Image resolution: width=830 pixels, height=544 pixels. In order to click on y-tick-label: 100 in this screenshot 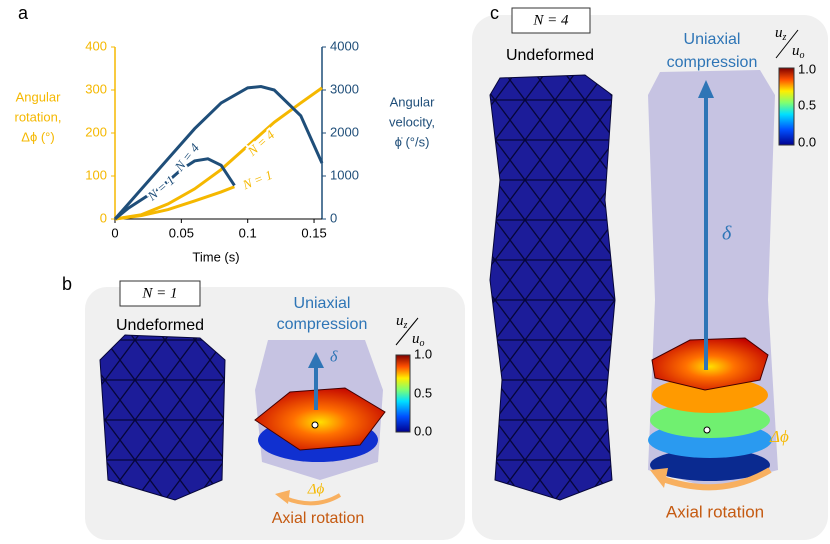, I will do `click(96, 174)`.